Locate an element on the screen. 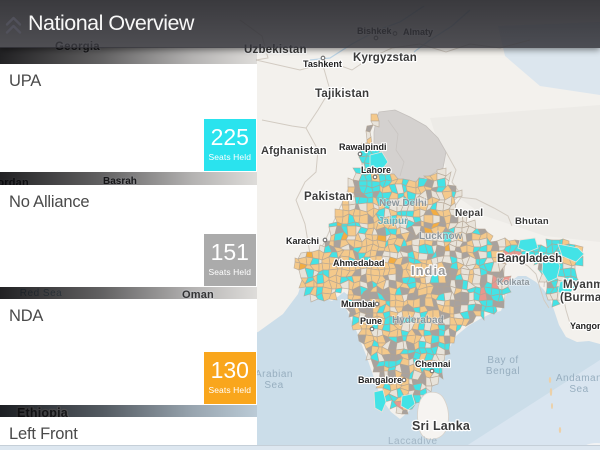 The image size is (600, 450). svg-text: Bangalore is located at coordinates (380, 380).